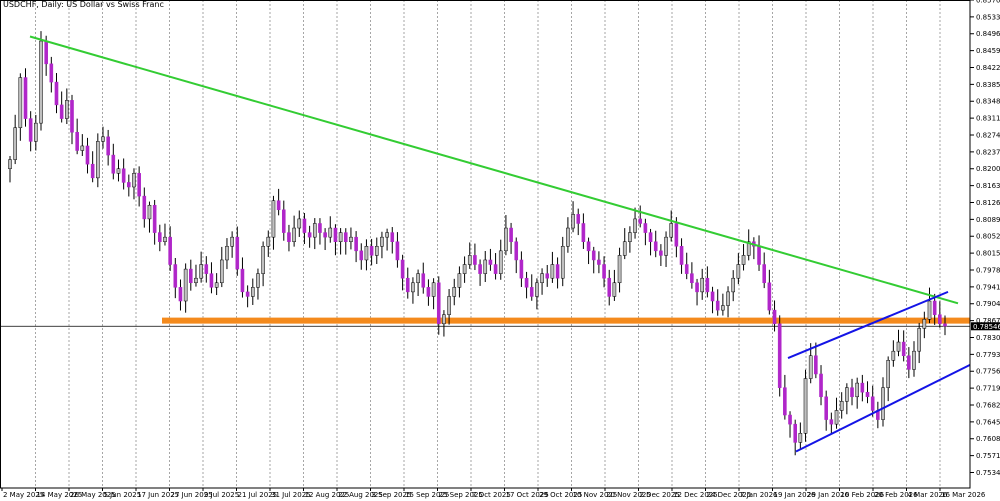 This screenshot has width=1000, height=501. Describe the element at coordinates (759, 495) in the screenshot. I see `x-tick-label: 7 Jan 2026` at that location.